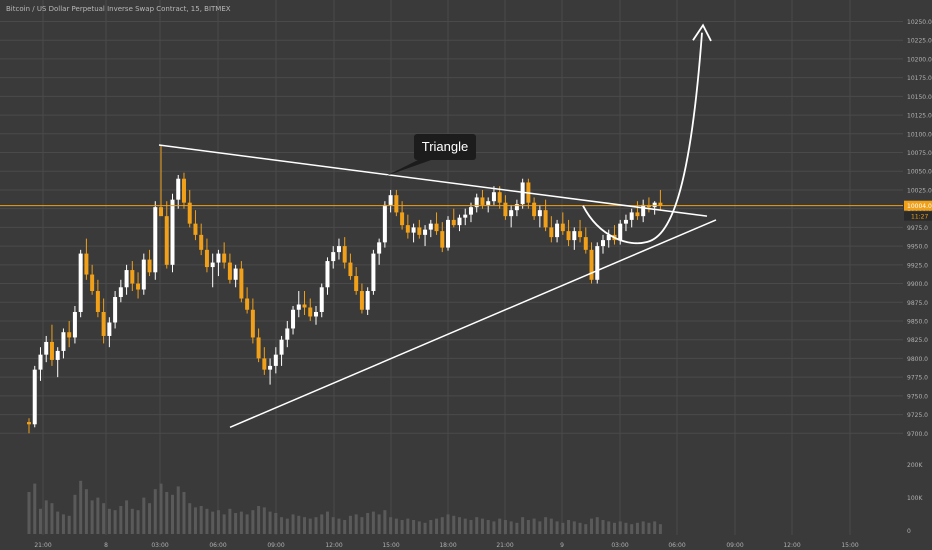 The image size is (932, 550). I want to click on y-tick-label: 10100.0, so click(919, 134).